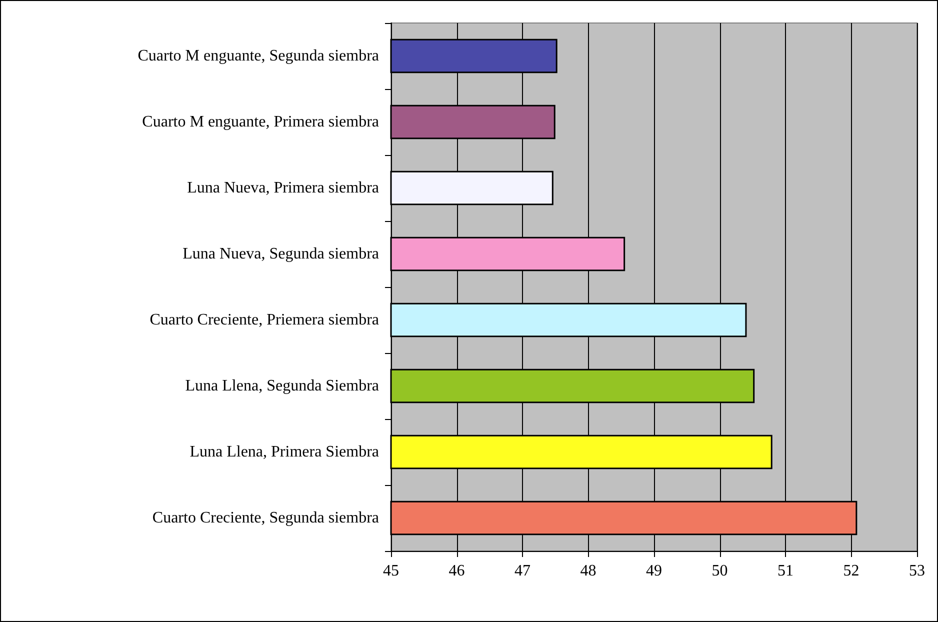  Describe the element at coordinates (917, 571) in the screenshot. I see `x-tick-label: 53` at that location.